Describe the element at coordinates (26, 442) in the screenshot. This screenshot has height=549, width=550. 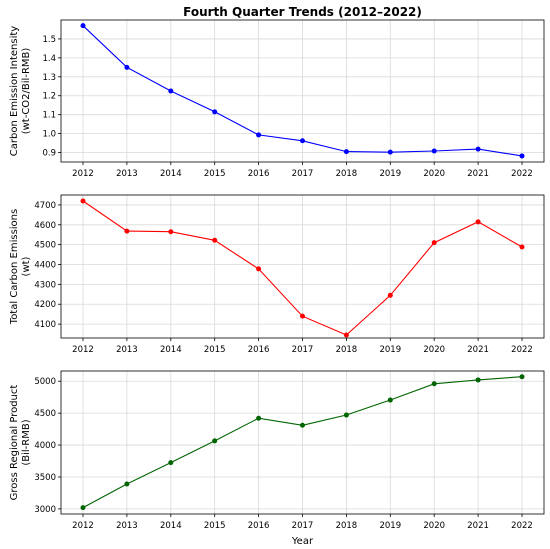
I see `y-axis-label: (Bil-RMB)` at that location.